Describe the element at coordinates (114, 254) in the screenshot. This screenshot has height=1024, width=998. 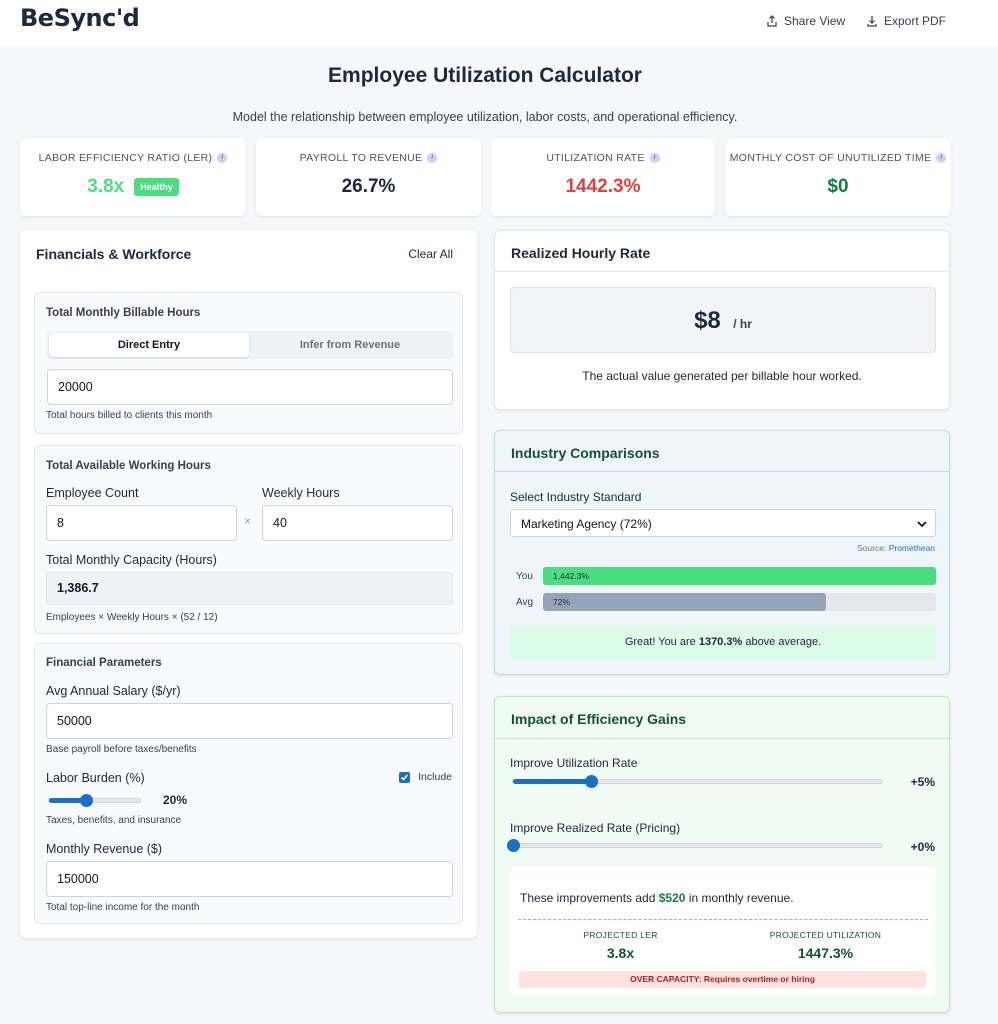
I see `financials-title: Financials & Workforce` at that location.